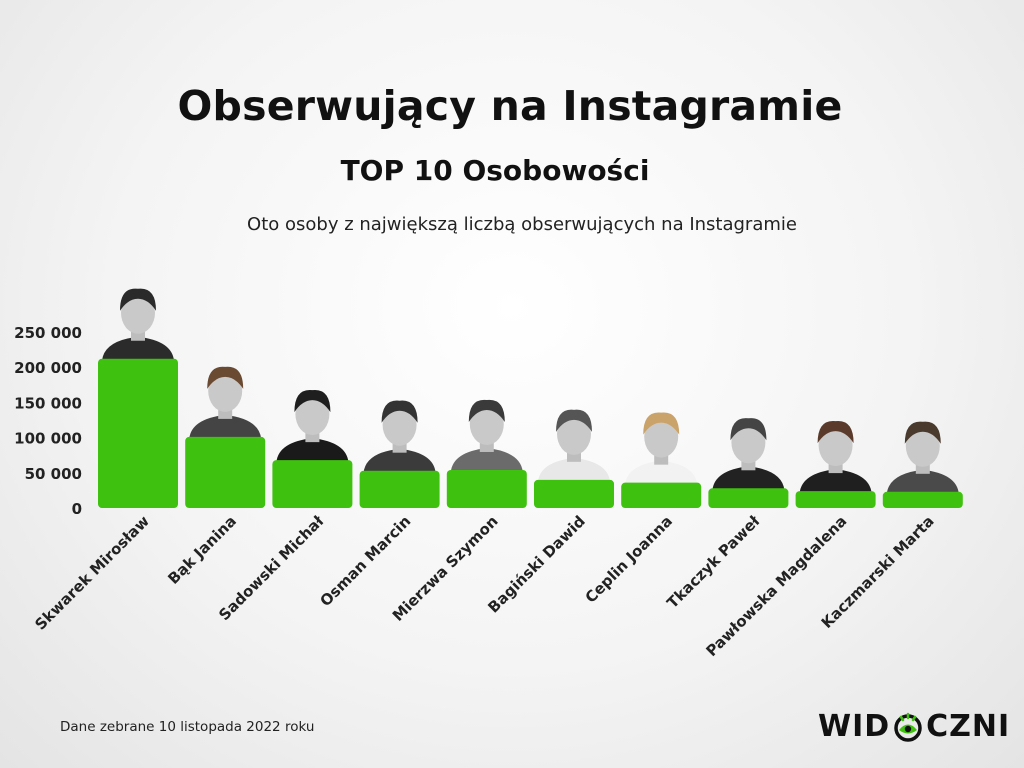  Describe the element at coordinates (77, 509) in the screenshot. I see `y-tick-label: 0` at that location.